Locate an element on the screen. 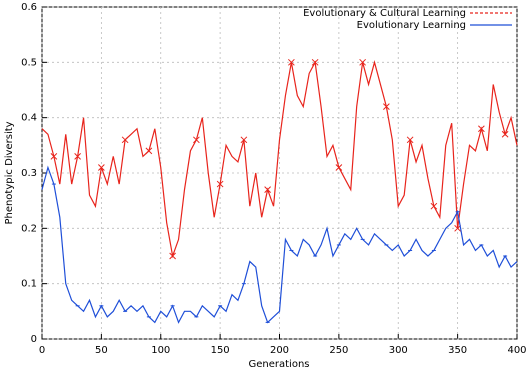 Image resolution: width=526 pixels, height=372 pixels. legend-label: Evolutionary & Cultural Learning is located at coordinates (384, 13).